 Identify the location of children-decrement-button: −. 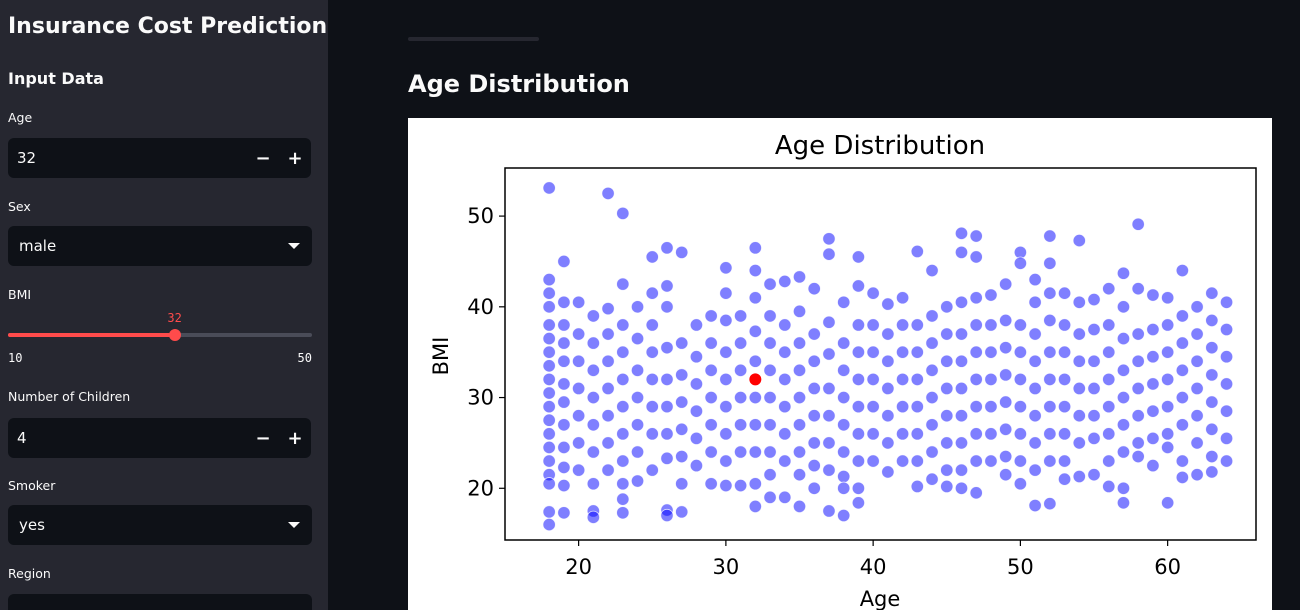
(263, 438).